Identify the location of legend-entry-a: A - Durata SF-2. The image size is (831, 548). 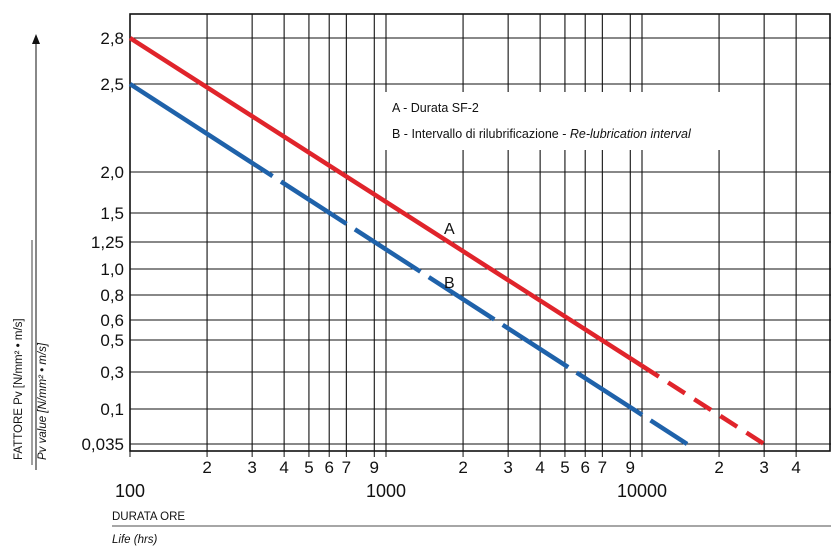
(435, 108).